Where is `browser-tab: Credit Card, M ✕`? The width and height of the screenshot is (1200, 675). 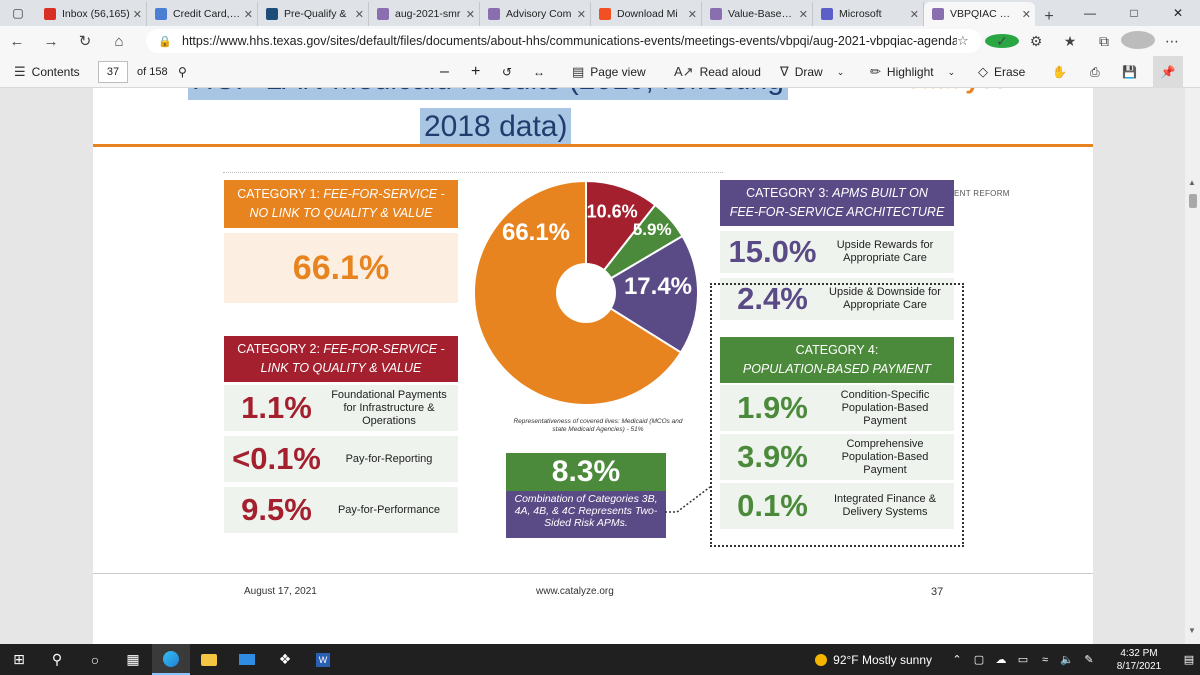
browser-tab: Credit Card, M ✕ is located at coordinates (202, 14).